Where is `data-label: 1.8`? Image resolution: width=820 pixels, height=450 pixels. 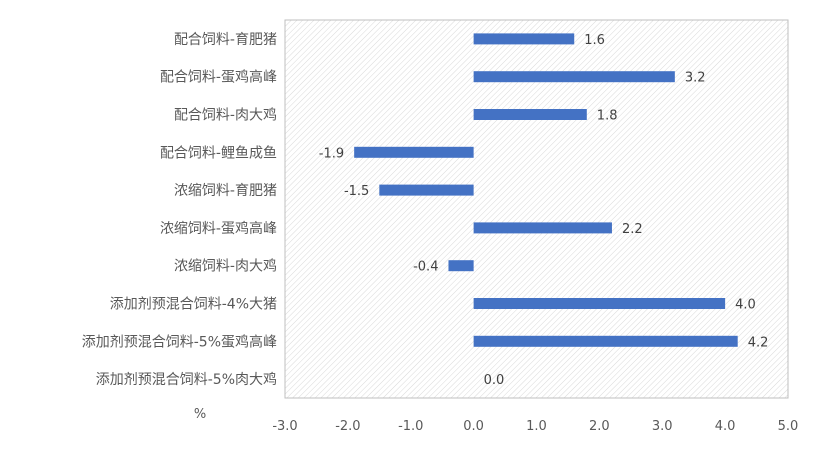
data-label: 1.8 is located at coordinates (607, 116).